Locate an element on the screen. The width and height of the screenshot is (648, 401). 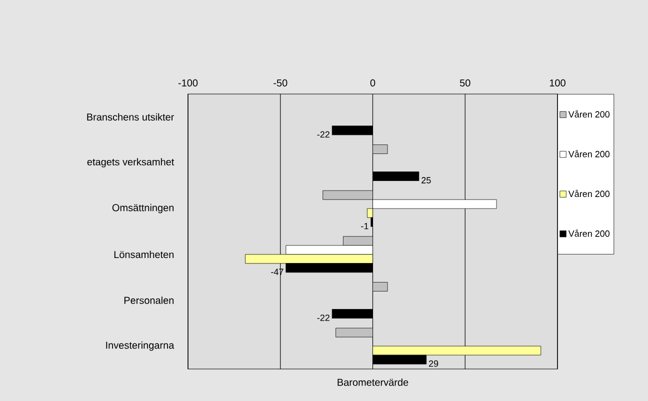
y-tick-label: Investeringarna is located at coordinates (140, 346).